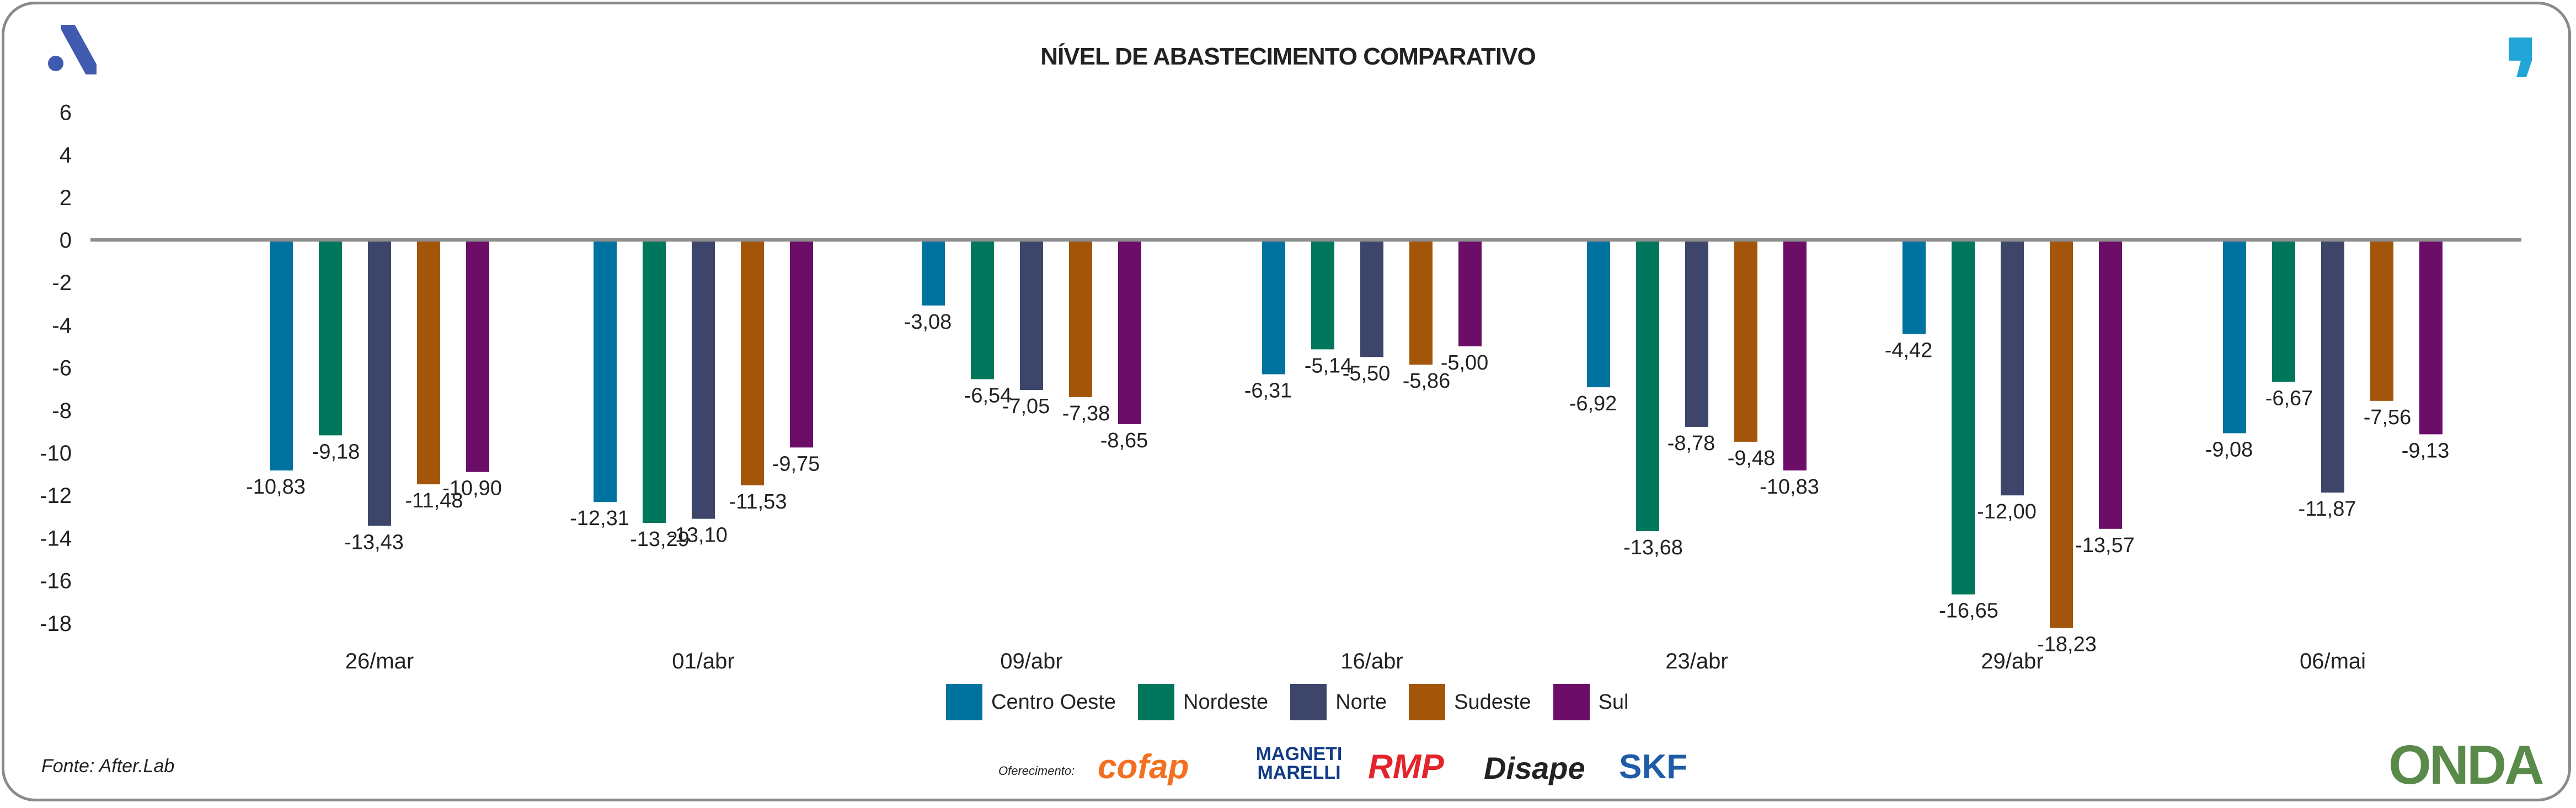  Describe the element at coordinates (1367, 373) in the screenshot. I see `data-label: -5,50` at that location.